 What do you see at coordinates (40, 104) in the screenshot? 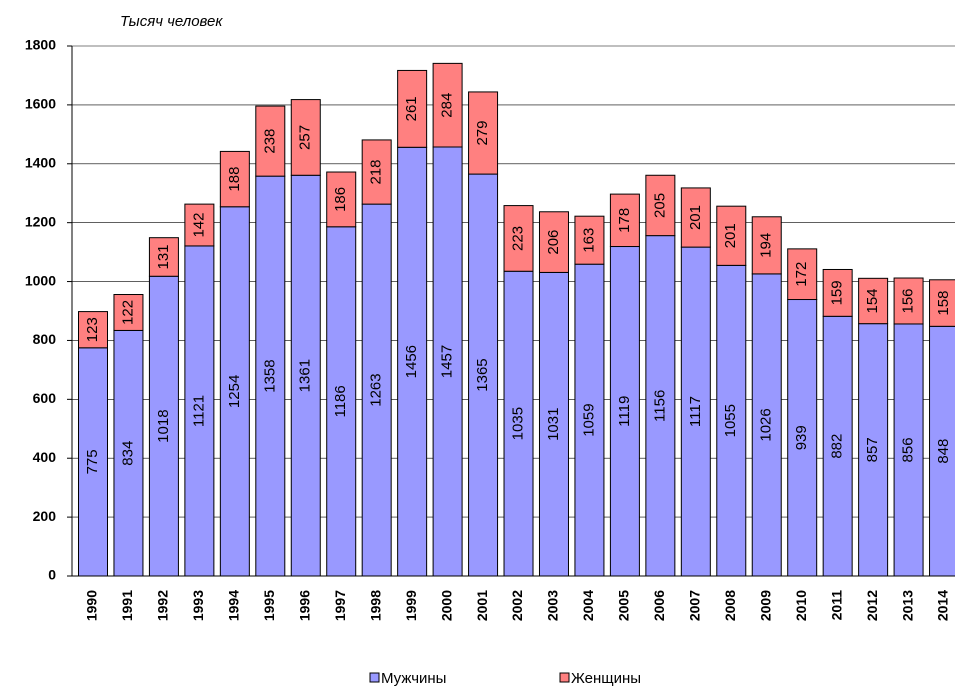
I see `y-tick-label: 1600` at bounding box center [40, 104].